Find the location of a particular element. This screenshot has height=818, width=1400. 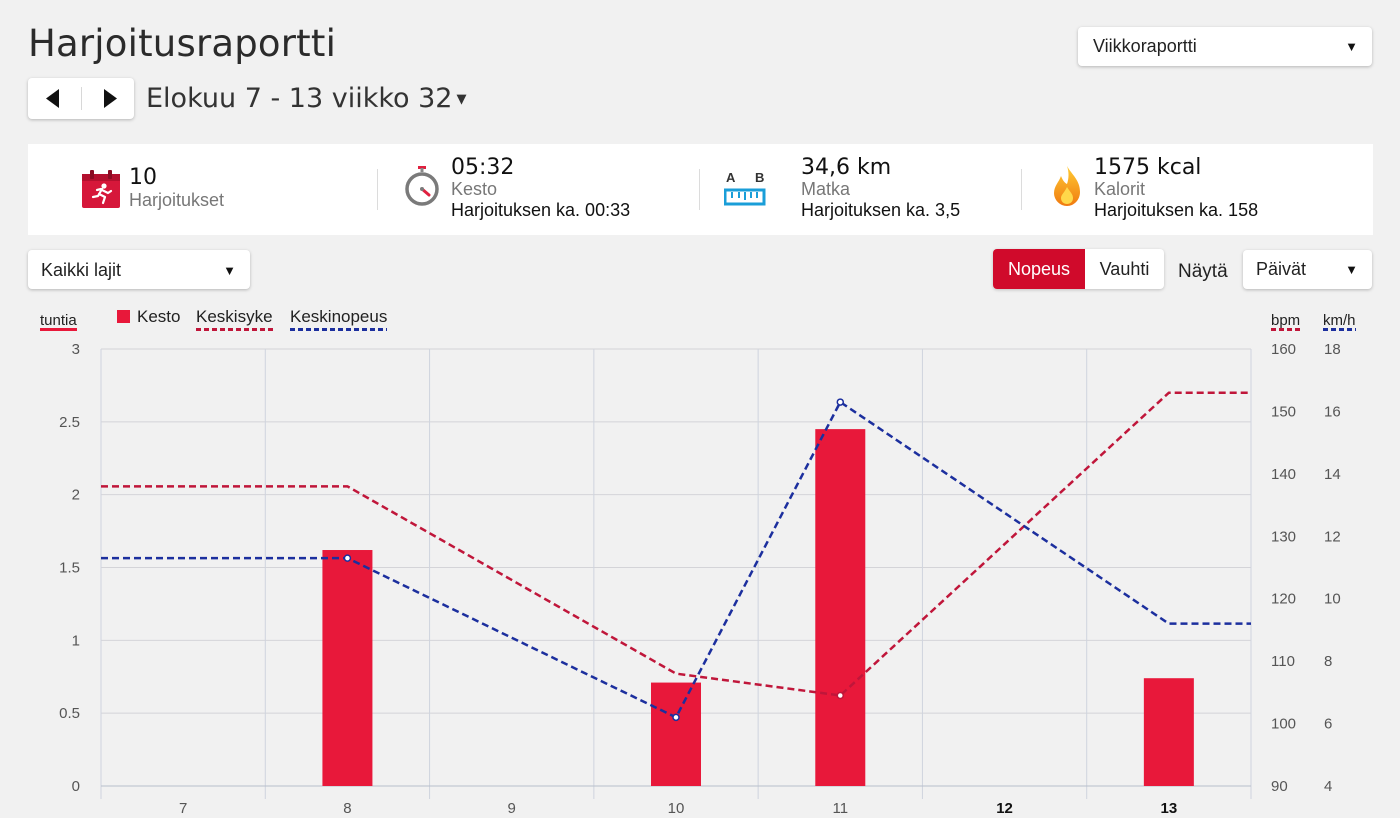

duration-average: Harjoituksen ka. 00:33 is located at coordinates (541, 210).